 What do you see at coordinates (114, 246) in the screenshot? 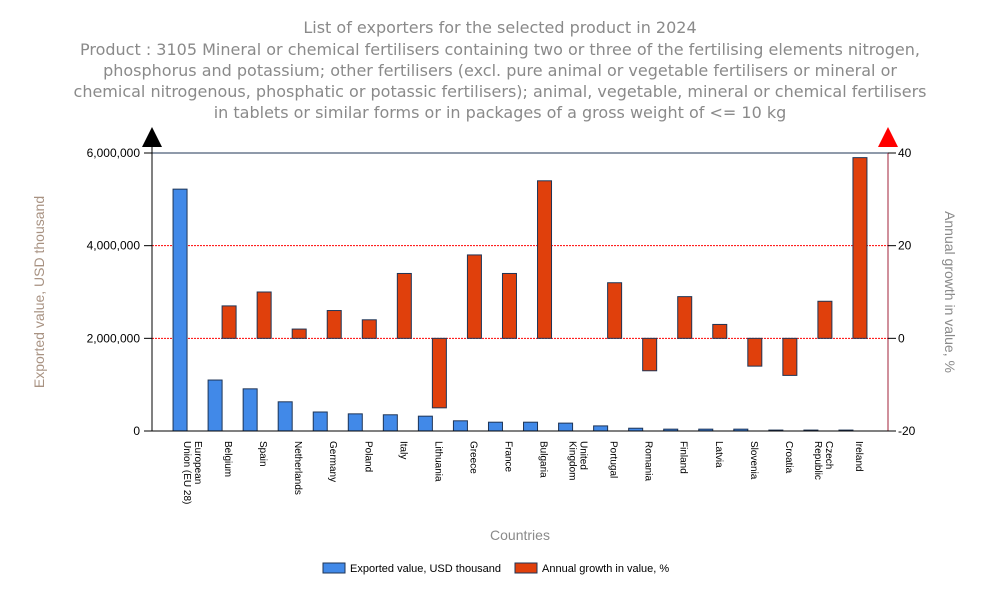
I see `left-tick-label: 4,000,000` at bounding box center [114, 246].